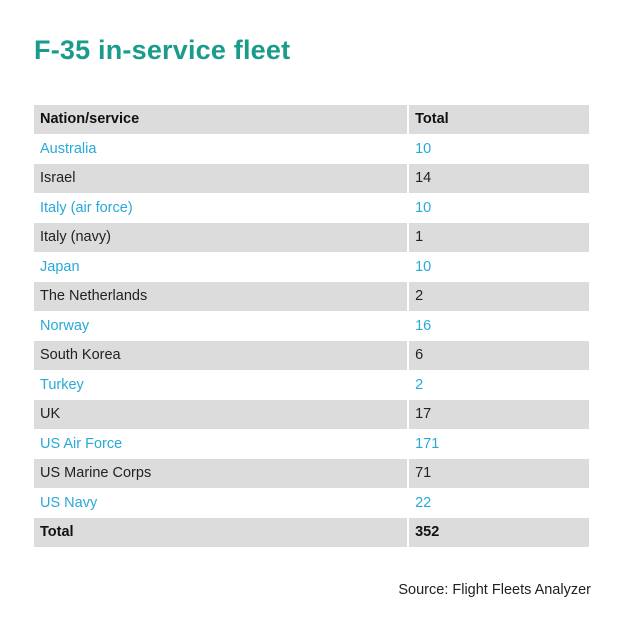  I want to click on table-row: Israel 14, so click(311, 179).